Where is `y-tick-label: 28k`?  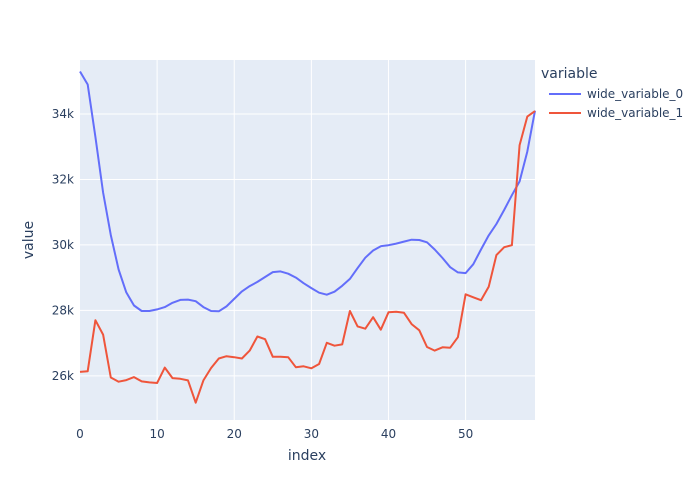
y-tick-label: 28k is located at coordinates (63, 310).